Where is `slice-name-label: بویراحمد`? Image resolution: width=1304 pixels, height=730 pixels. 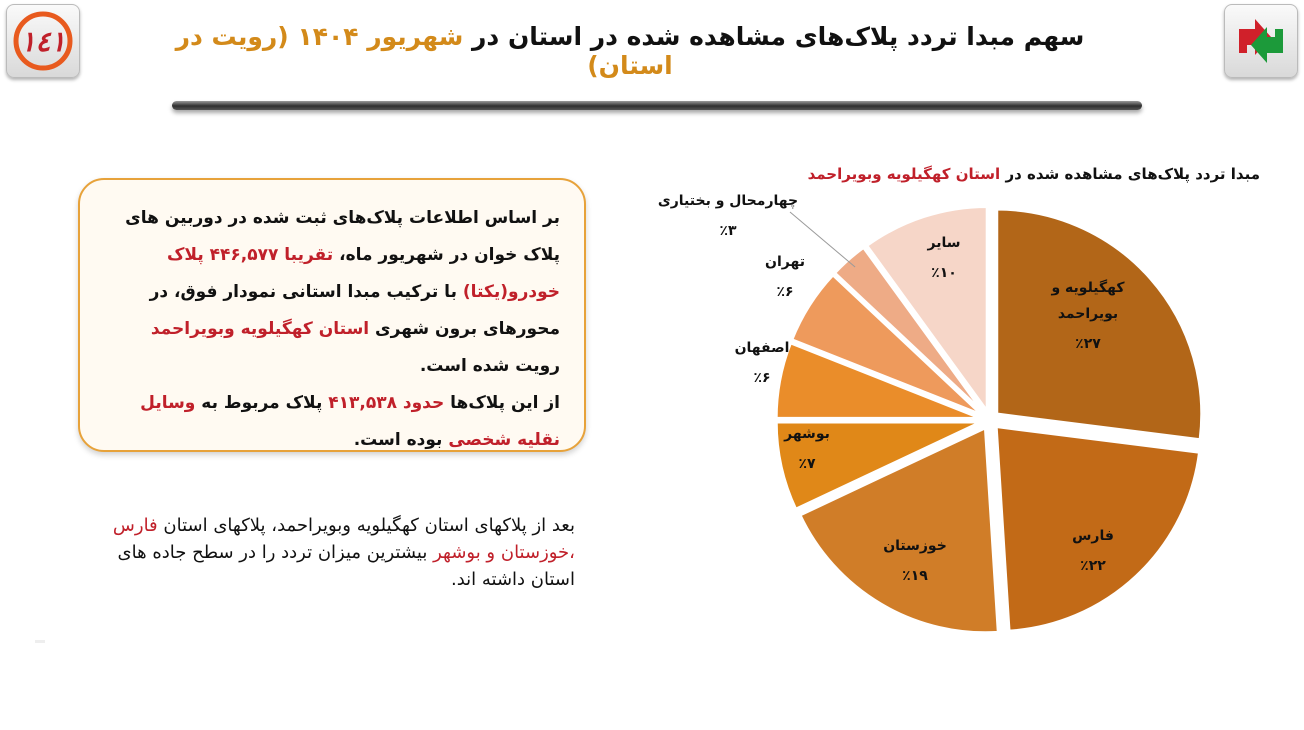 slice-name-label: بویراحمد is located at coordinates (1088, 314).